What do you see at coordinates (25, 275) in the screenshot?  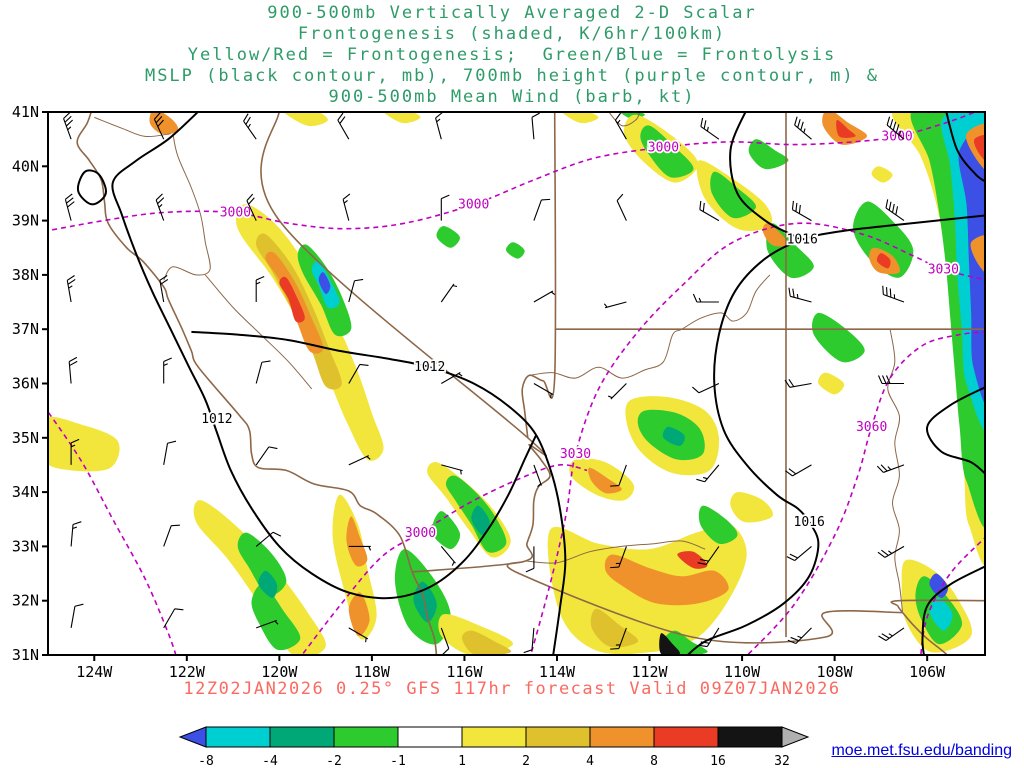 I see `svg-text: 38N` at bounding box center [25, 275].